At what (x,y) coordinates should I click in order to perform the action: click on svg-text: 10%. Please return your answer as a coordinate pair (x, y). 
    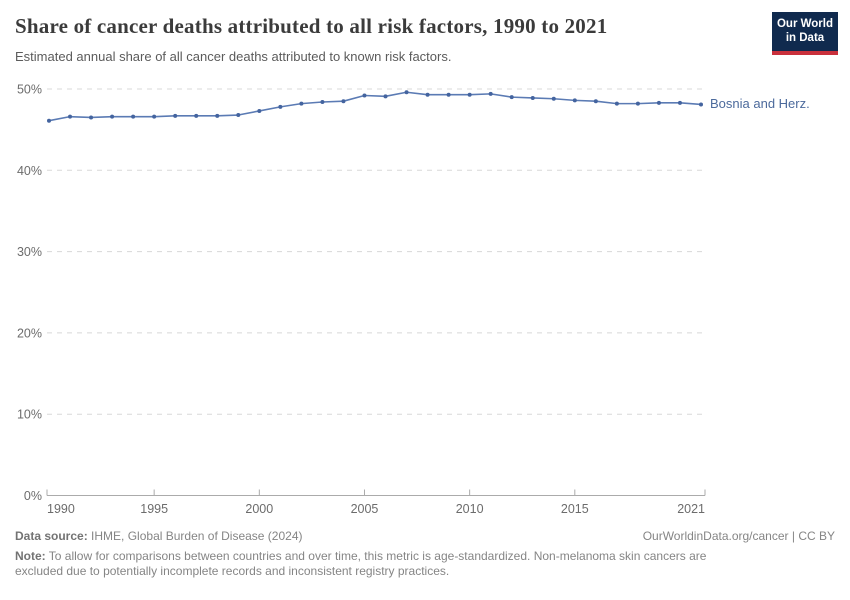
    Looking at the image, I should click on (29, 415).